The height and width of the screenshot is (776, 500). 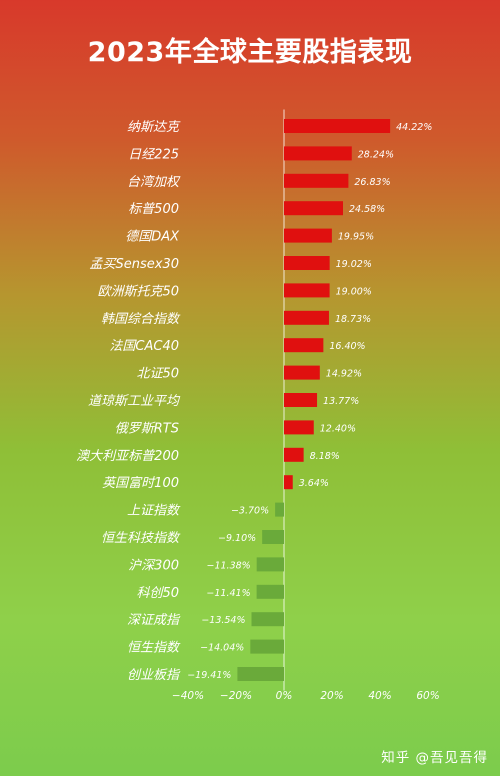 I want to click on category-label: 俄罗斯RTS, so click(x=147, y=428).